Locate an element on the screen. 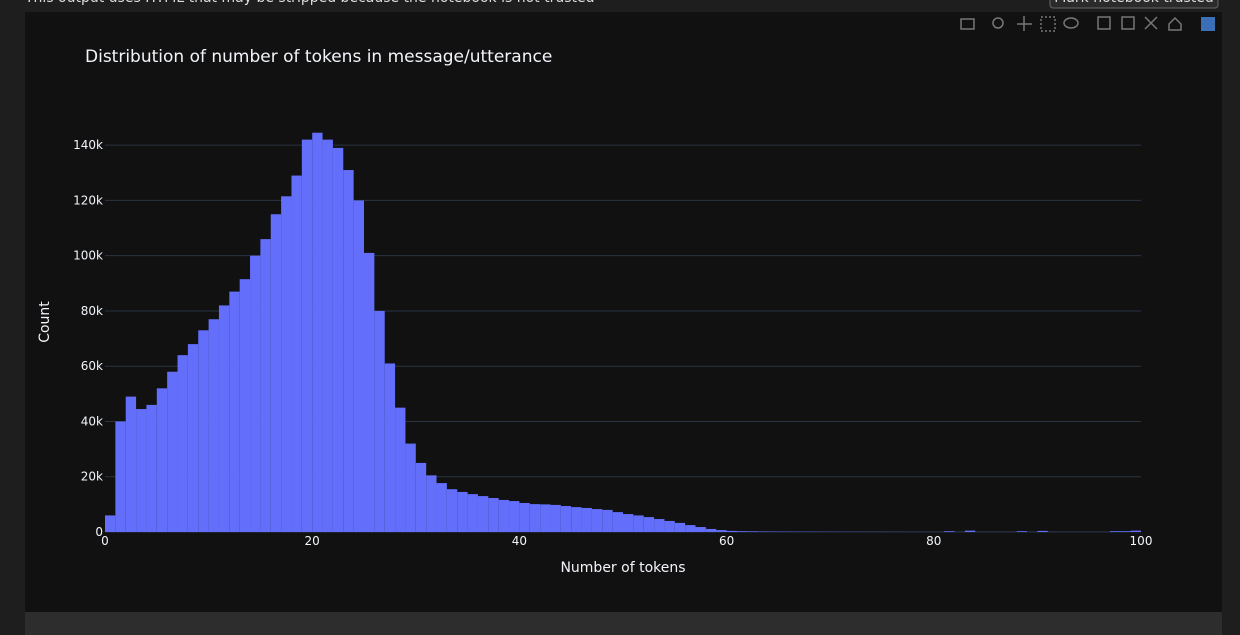  y-axis-label: Count is located at coordinates (45, 322).